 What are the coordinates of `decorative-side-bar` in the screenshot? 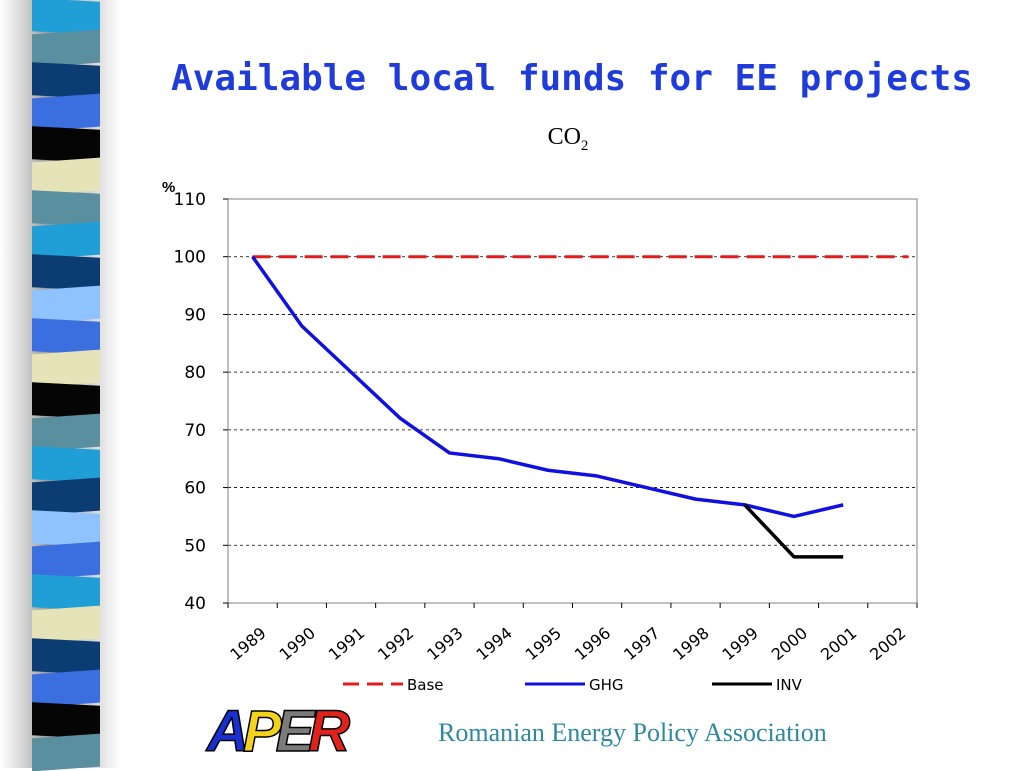 It's located at (60, 385).